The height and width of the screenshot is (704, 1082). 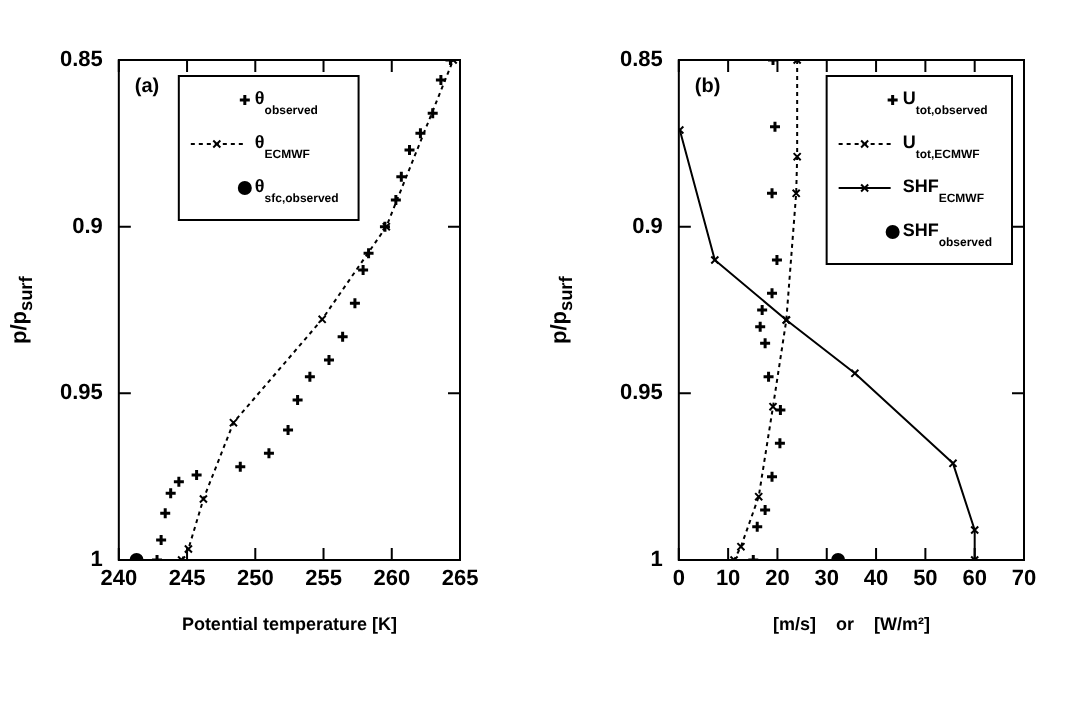 What do you see at coordinates (974, 579) in the screenshot?
I see `x-tick-label: 60` at bounding box center [974, 579].